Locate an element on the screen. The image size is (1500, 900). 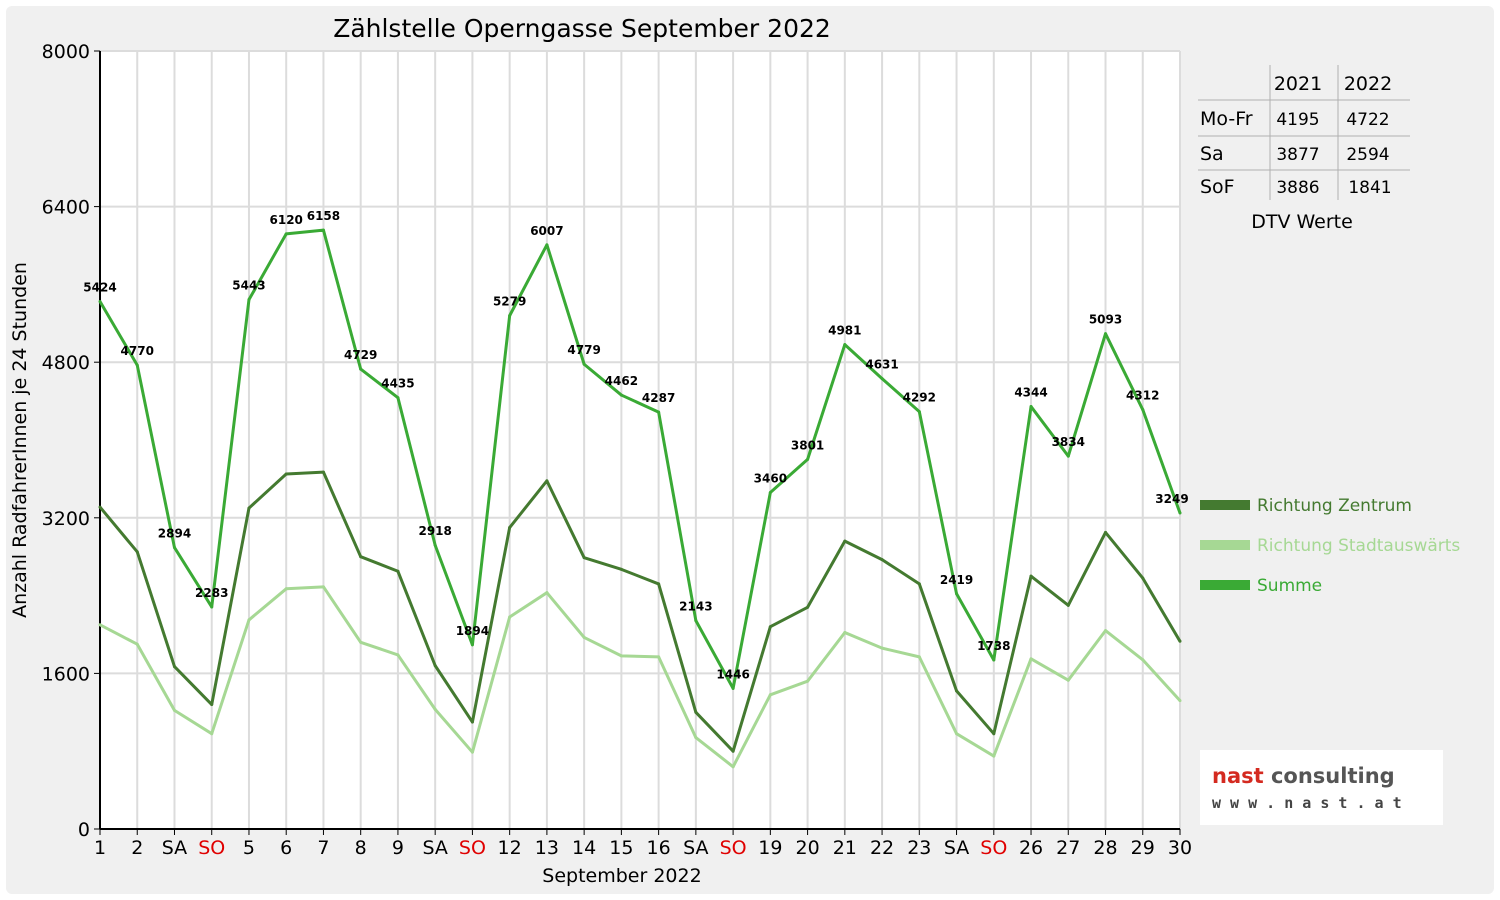
x-tick-label: 9 is located at coordinates (398, 848).